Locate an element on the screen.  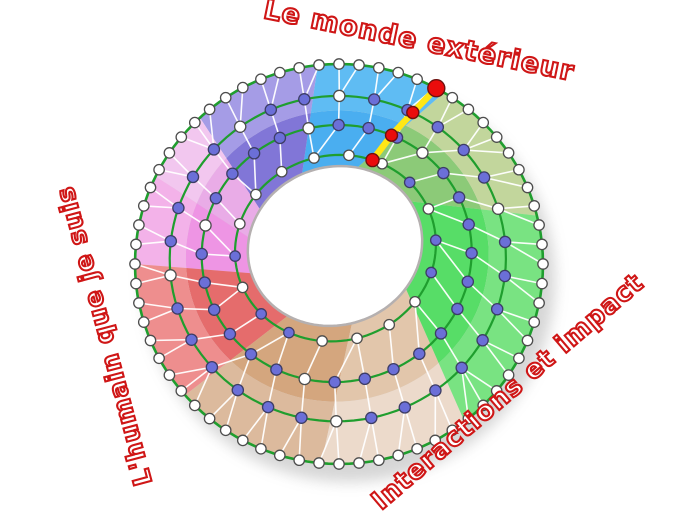
sector-pink-light-inner is located at coordinates (228, 198).